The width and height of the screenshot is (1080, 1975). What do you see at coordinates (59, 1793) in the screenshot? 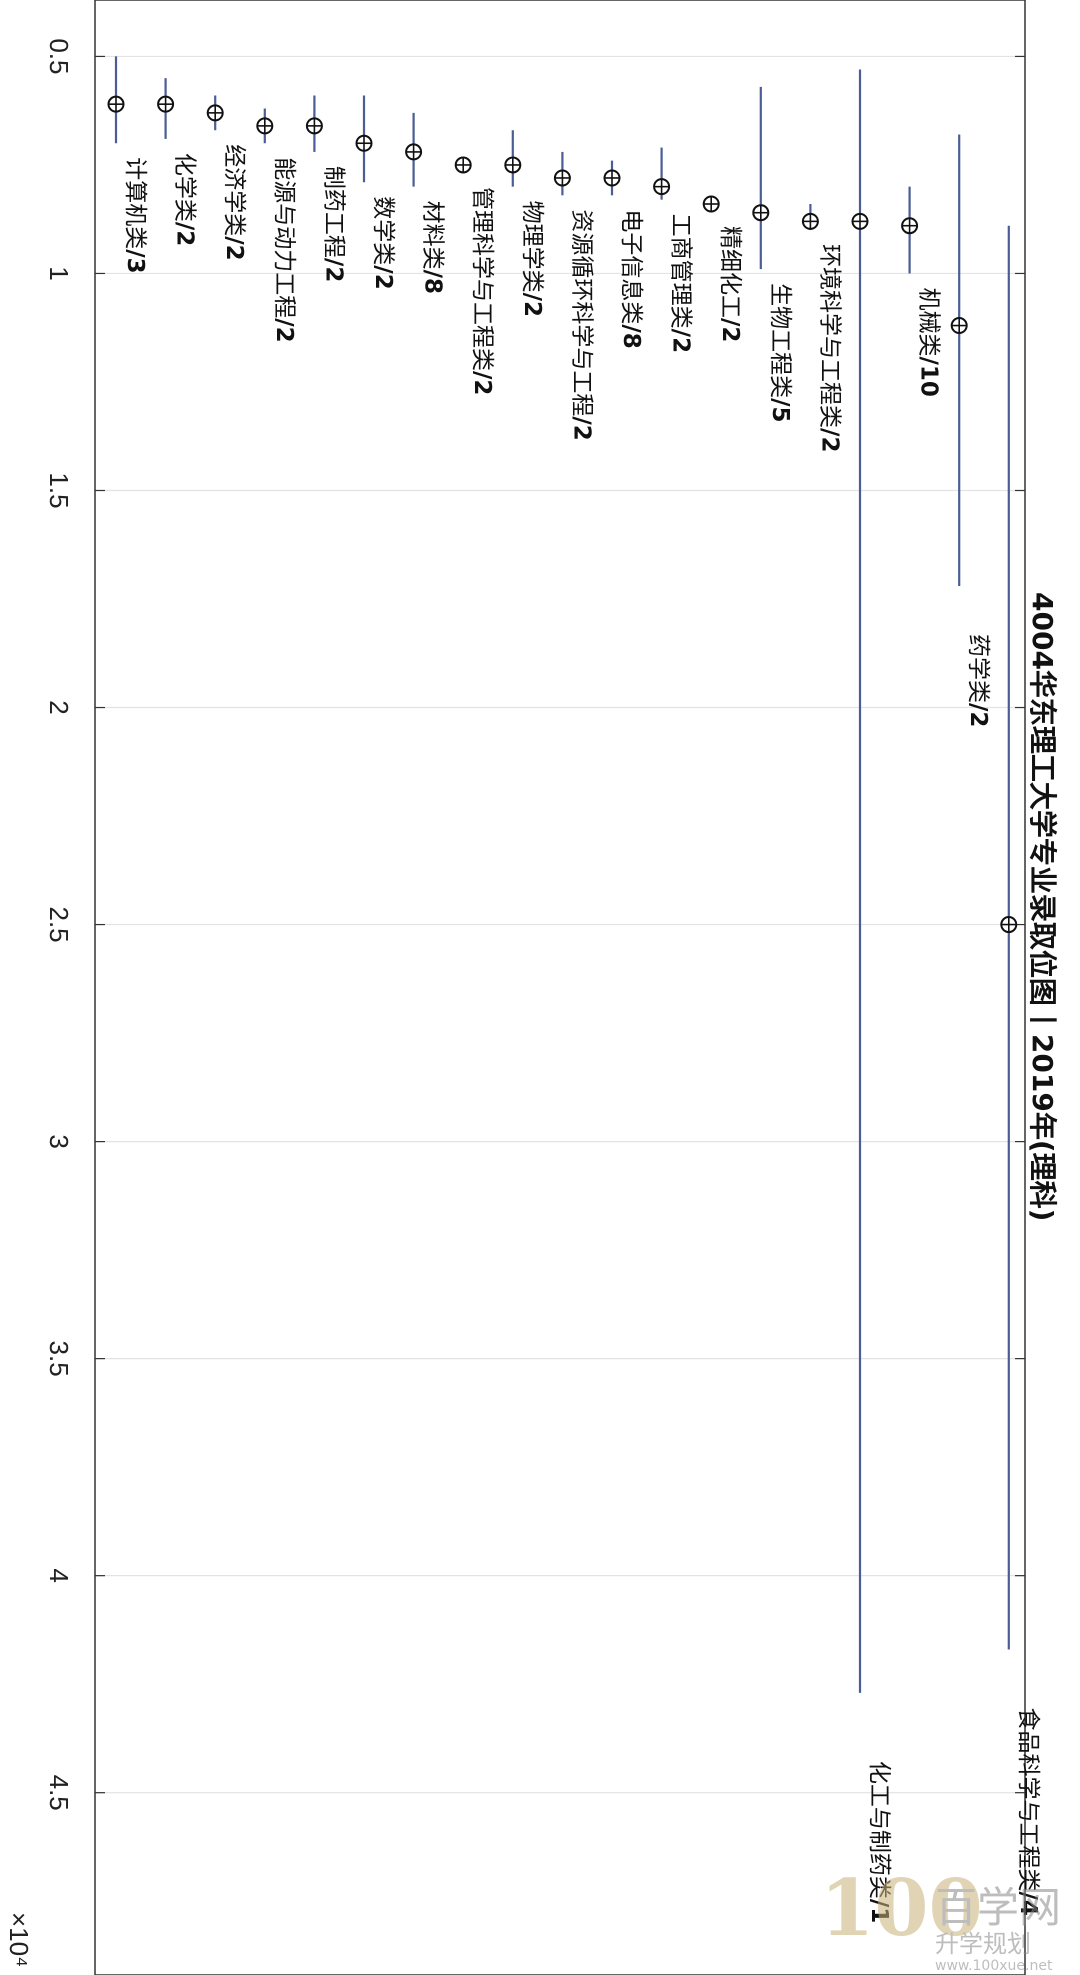
I see `y-tick-label: 4.5` at bounding box center [59, 1793].